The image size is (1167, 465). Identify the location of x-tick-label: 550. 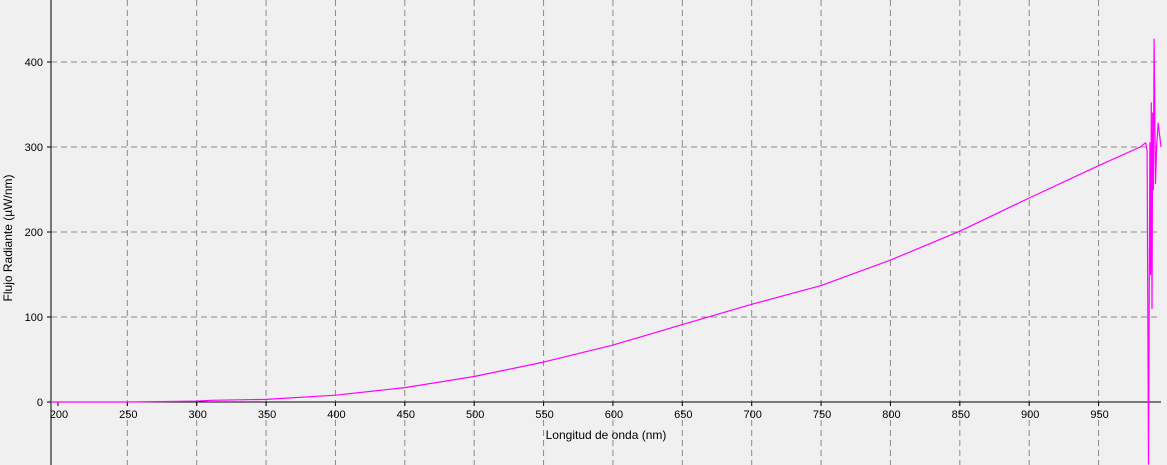
(544, 415).